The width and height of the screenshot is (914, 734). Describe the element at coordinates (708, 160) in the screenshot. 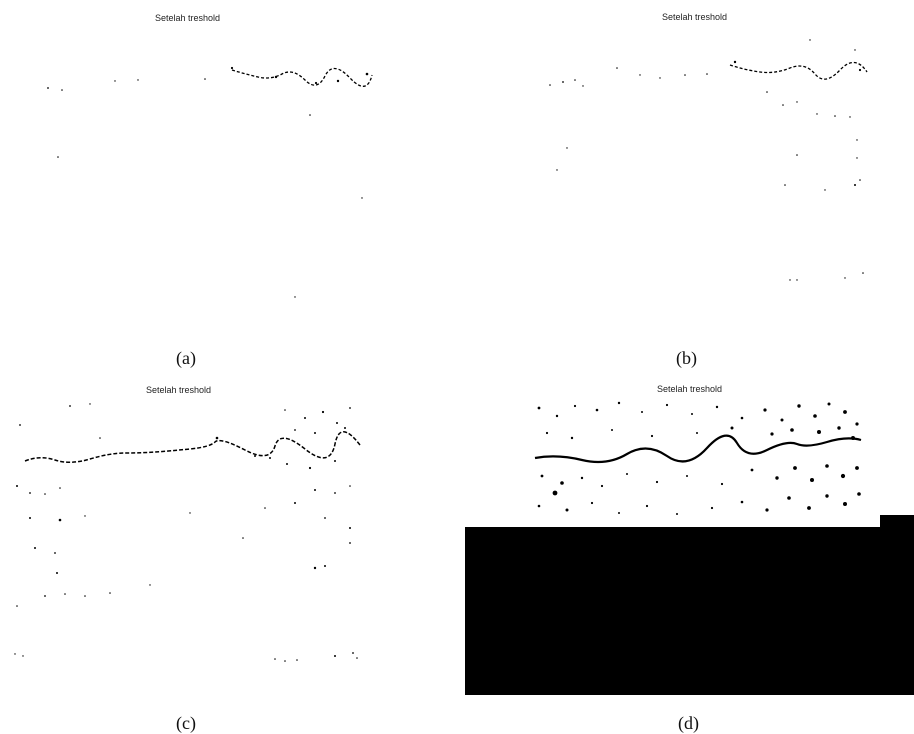

I see `panel-b-svg` at that location.